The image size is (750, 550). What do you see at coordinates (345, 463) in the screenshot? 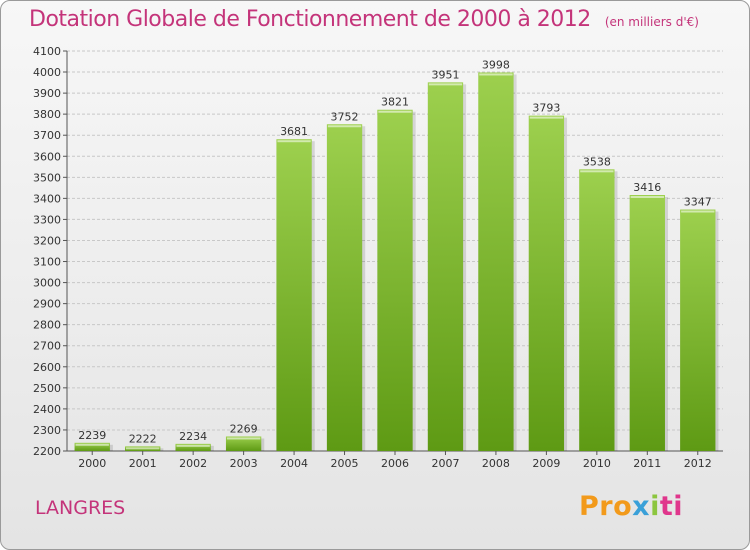
I see `x-tick-label: 2005` at bounding box center [345, 463].